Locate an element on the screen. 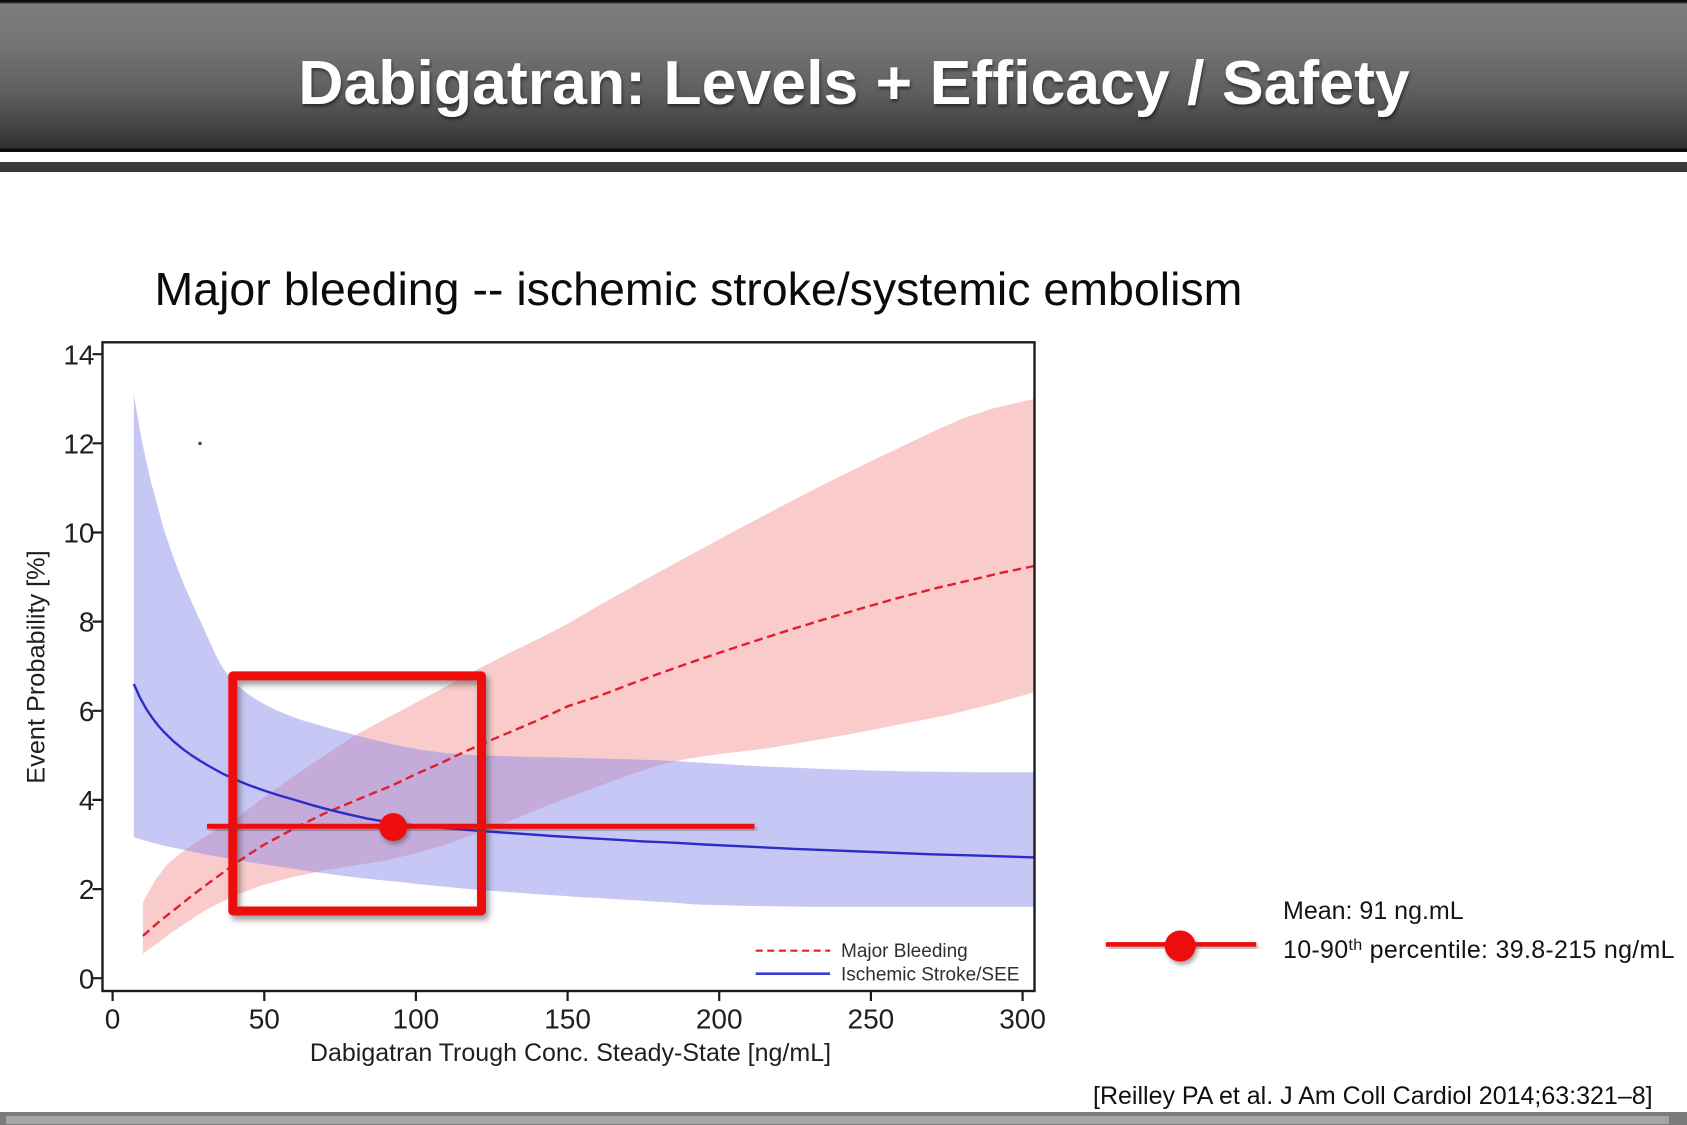 This screenshot has width=1687, height=1125. svg-text: 4 is located at coordinates (87, 800).